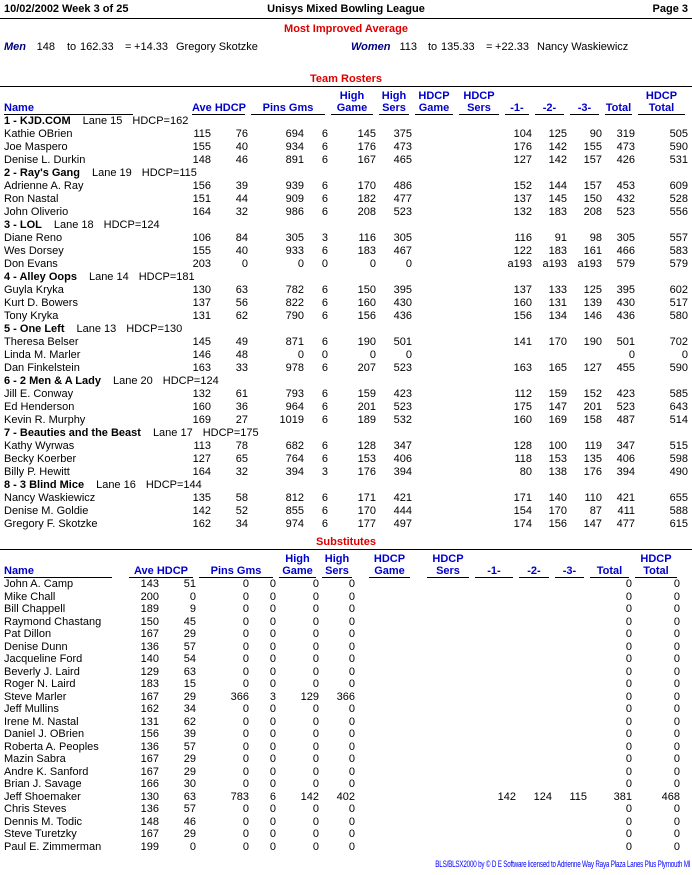  Describe the element at coordinates (201, 355) in the screenshot. I see `stat-cell: 146` at that location.